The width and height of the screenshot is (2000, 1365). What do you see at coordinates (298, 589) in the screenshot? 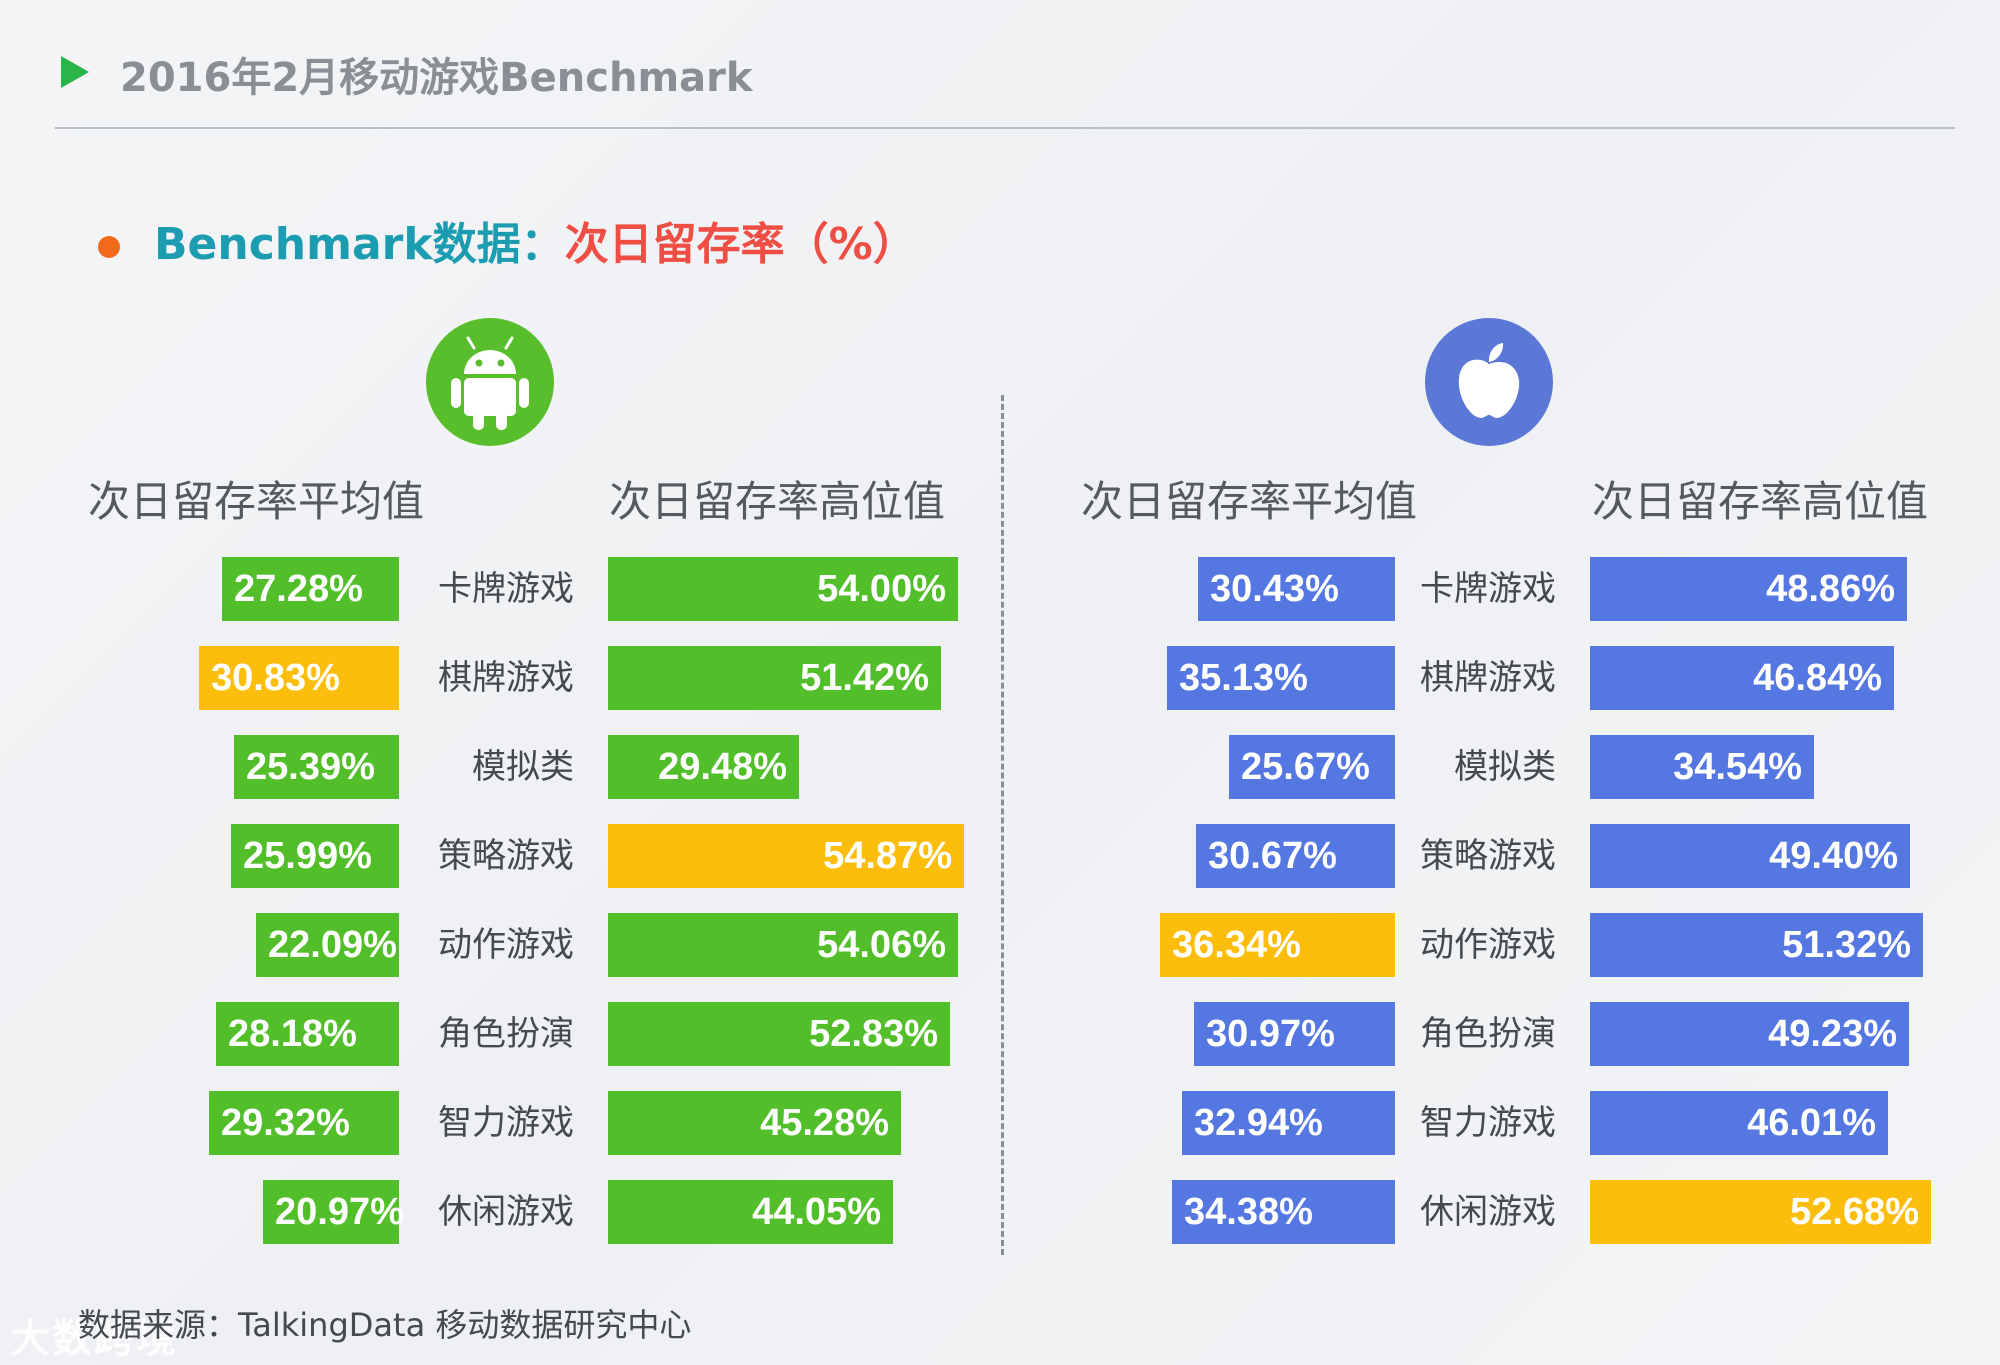
I see `android-avg-value-label: 27.28%` at bounding box center [298, 589].